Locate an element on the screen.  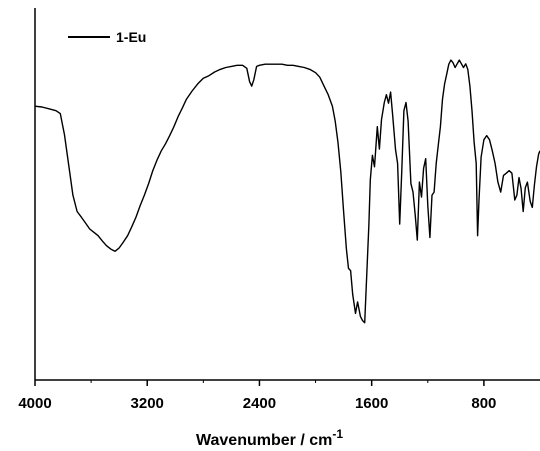
legend-label-1-eu: 1-Eu is located at coordinates (131, 37).